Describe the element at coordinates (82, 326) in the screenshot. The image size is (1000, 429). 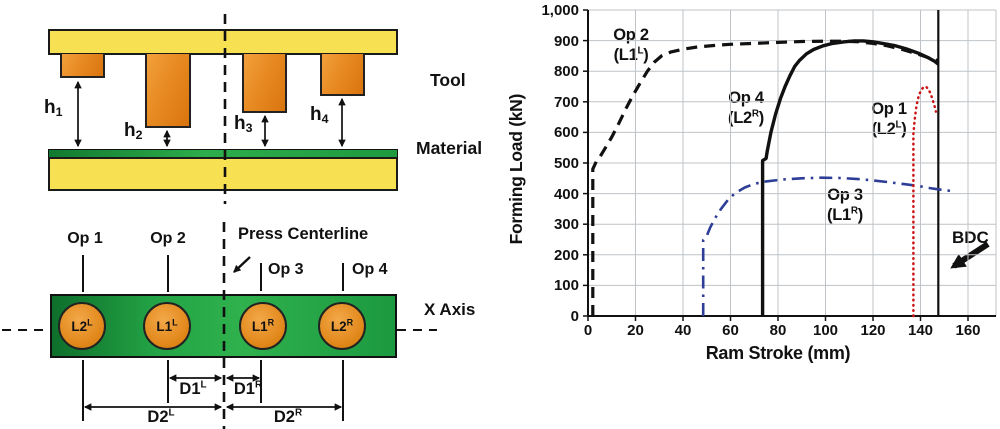
I see `station-L2-left: L2L` at that location.